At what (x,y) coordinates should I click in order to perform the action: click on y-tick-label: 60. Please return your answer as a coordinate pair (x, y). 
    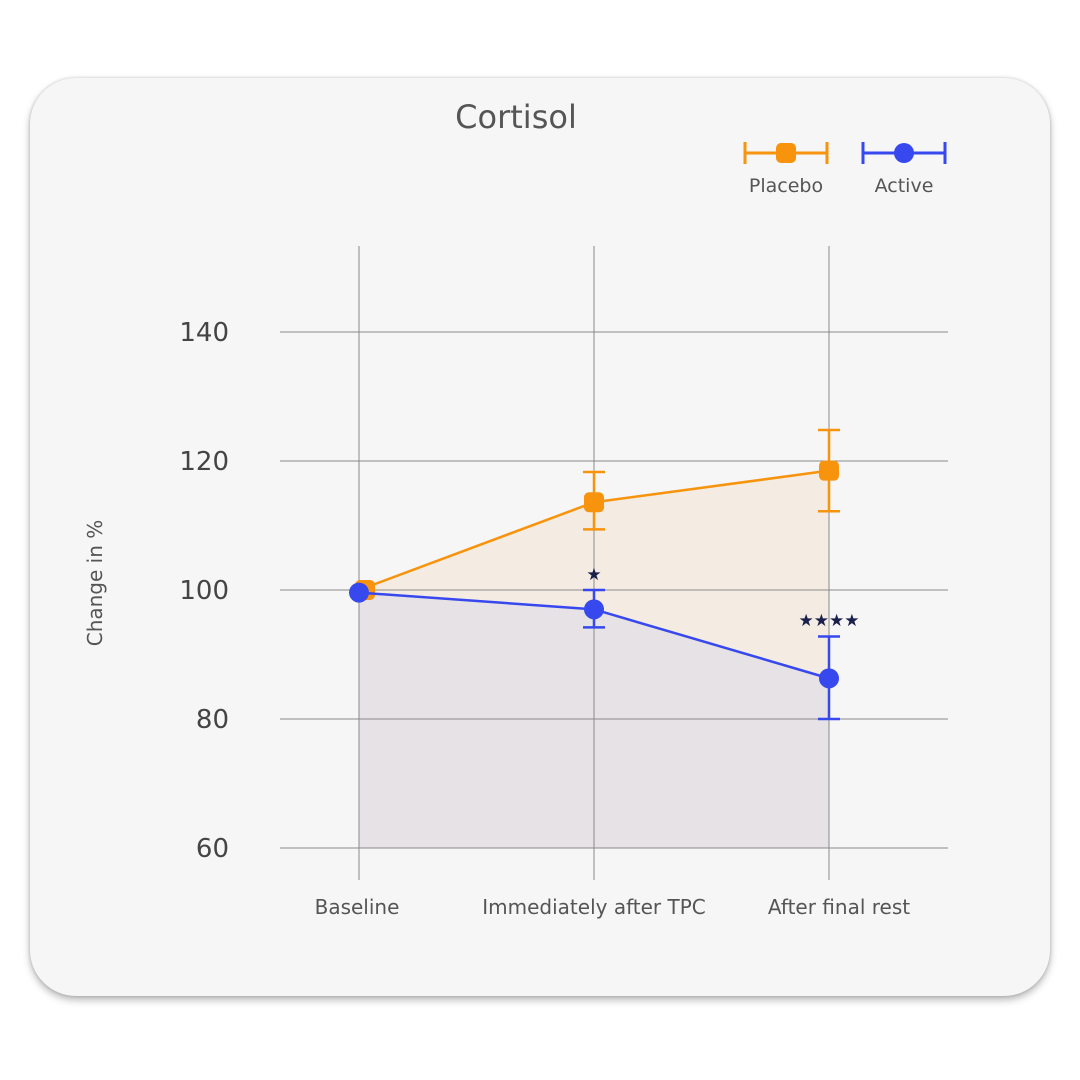
    Looking at the image, I should click on (212, 849).